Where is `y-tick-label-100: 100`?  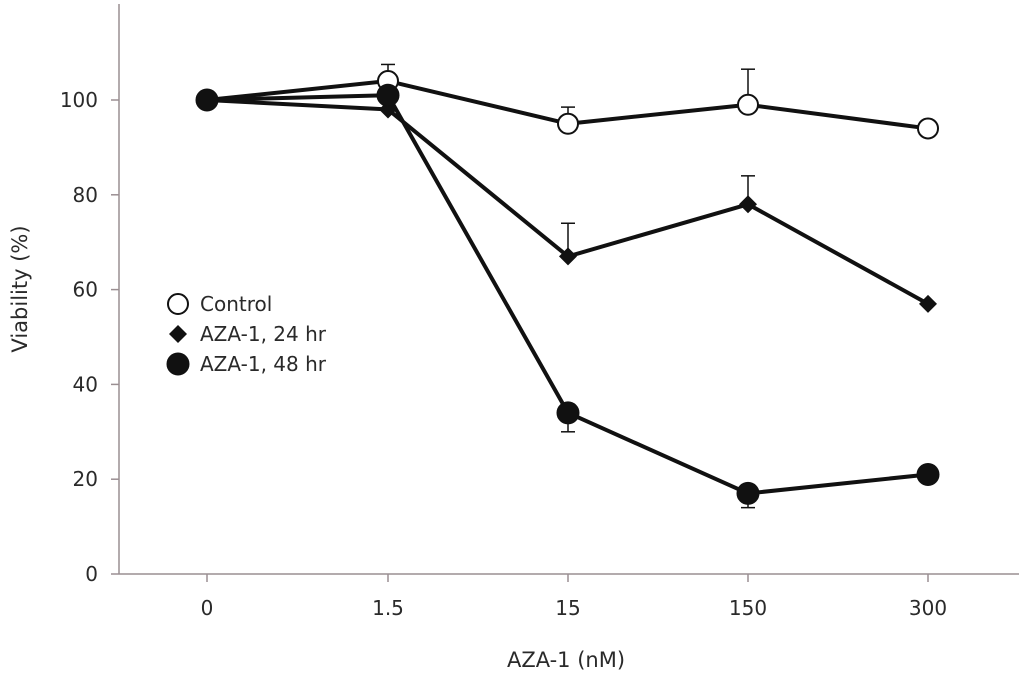
y-tick-label-100: 100 is located at coordinates (79, 100).